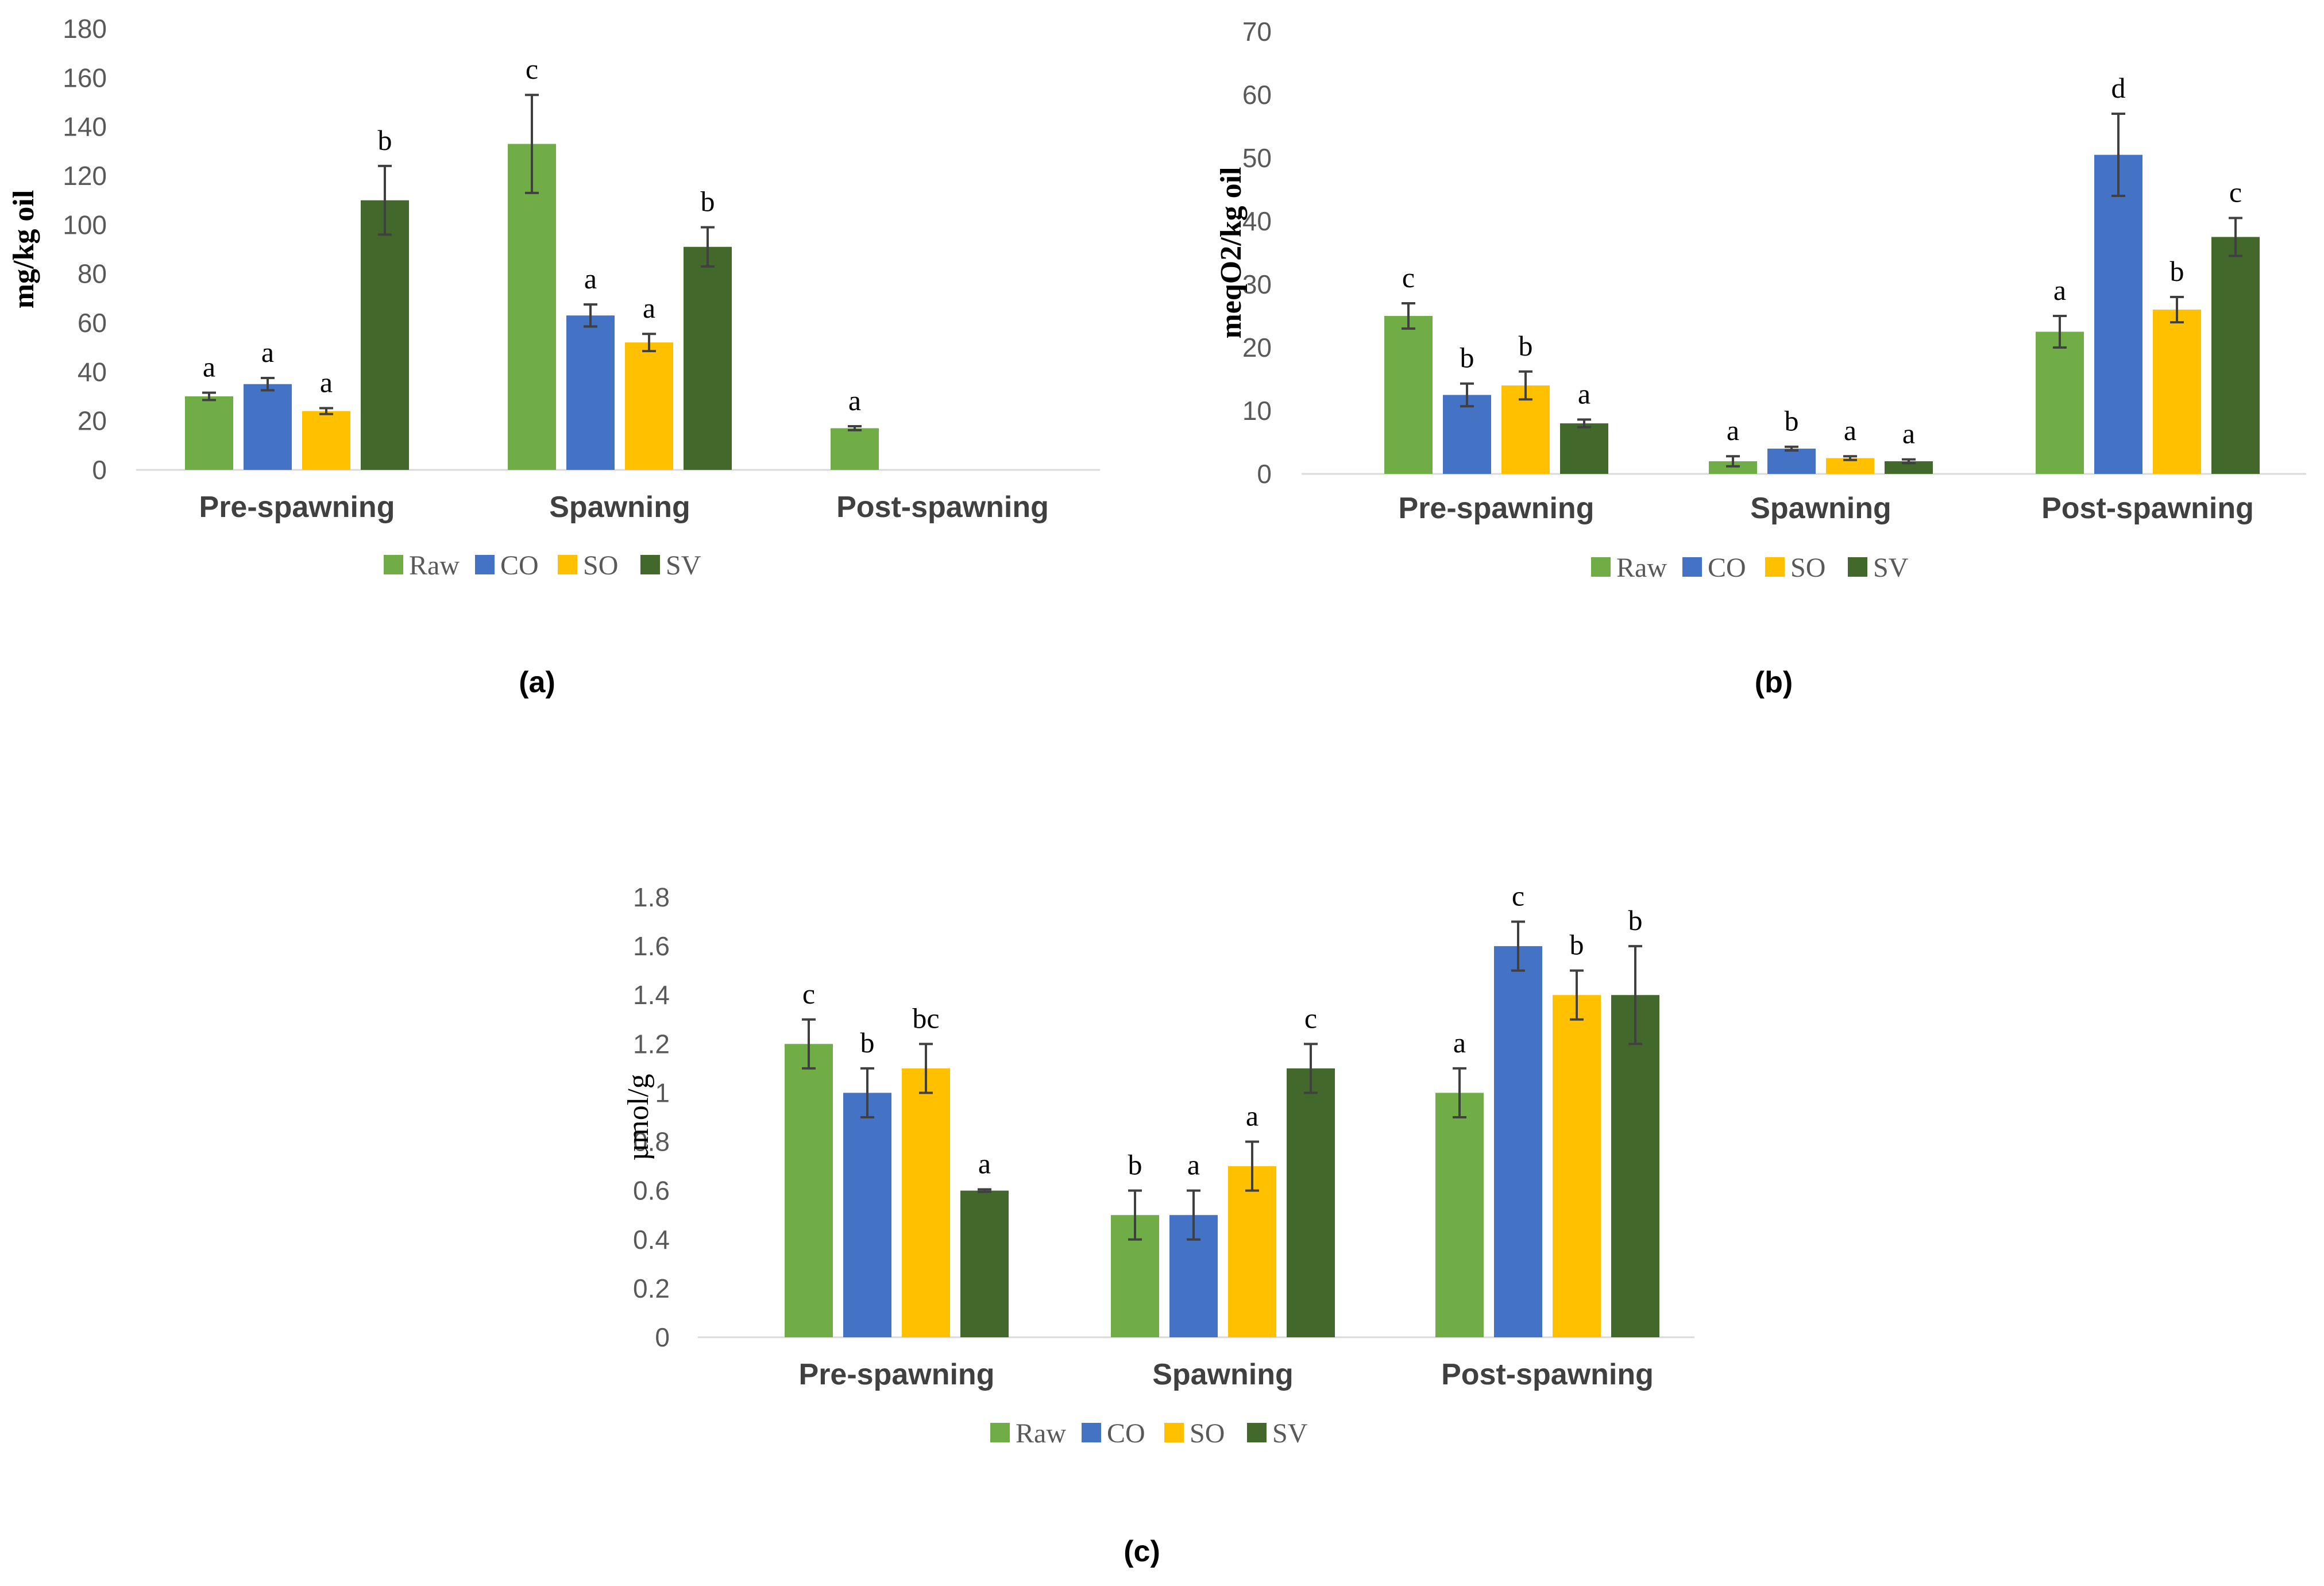  I want to click on panel-label: (c), so click(1142, 1552).